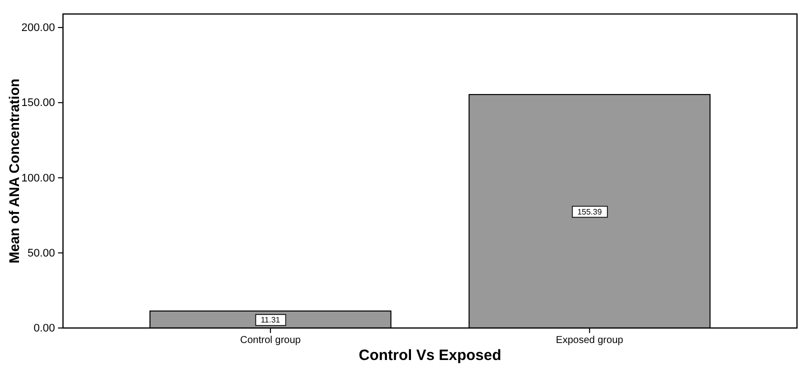 This screenshot has height=368, width=801. What do you see at coordinates (44, 328) in the screenshot?
I see `y-tick-label: 0.00` at bounding box center [44, 328].